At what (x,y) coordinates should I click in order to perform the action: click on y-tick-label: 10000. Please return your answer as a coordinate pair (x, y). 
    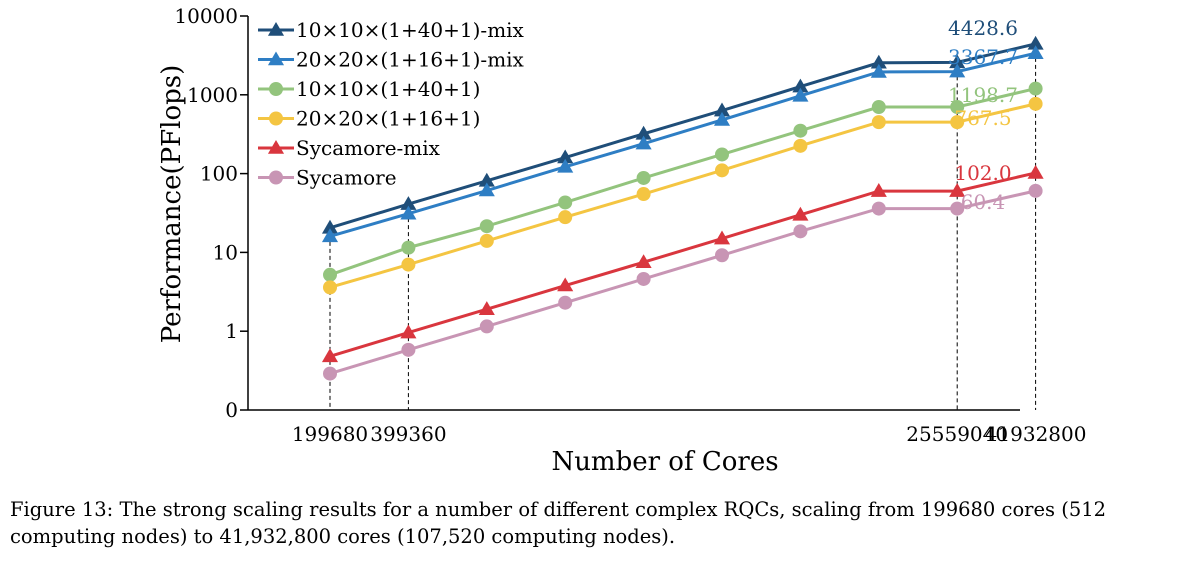
    Looking at the image, I should click on (206, 16).